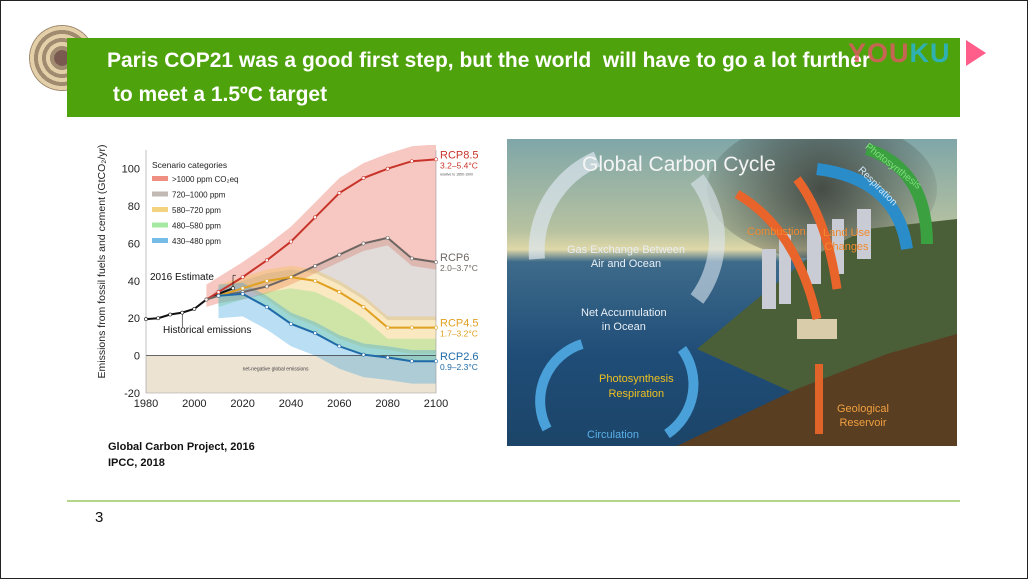 The image size is (1028, 579). I want to click on net-negative-region, so click(291, 374).